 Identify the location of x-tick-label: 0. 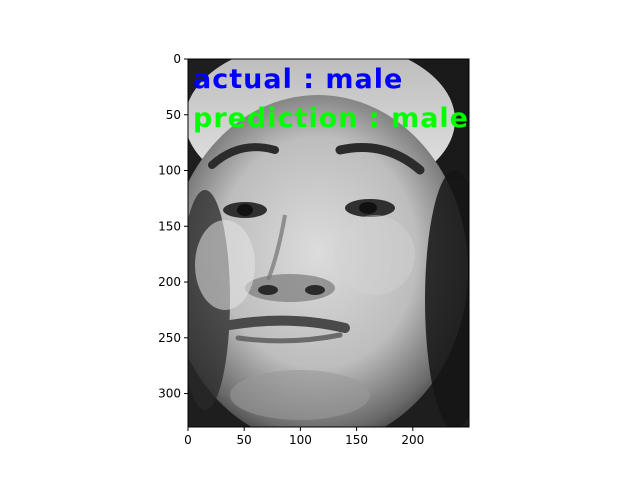
(188, 440).